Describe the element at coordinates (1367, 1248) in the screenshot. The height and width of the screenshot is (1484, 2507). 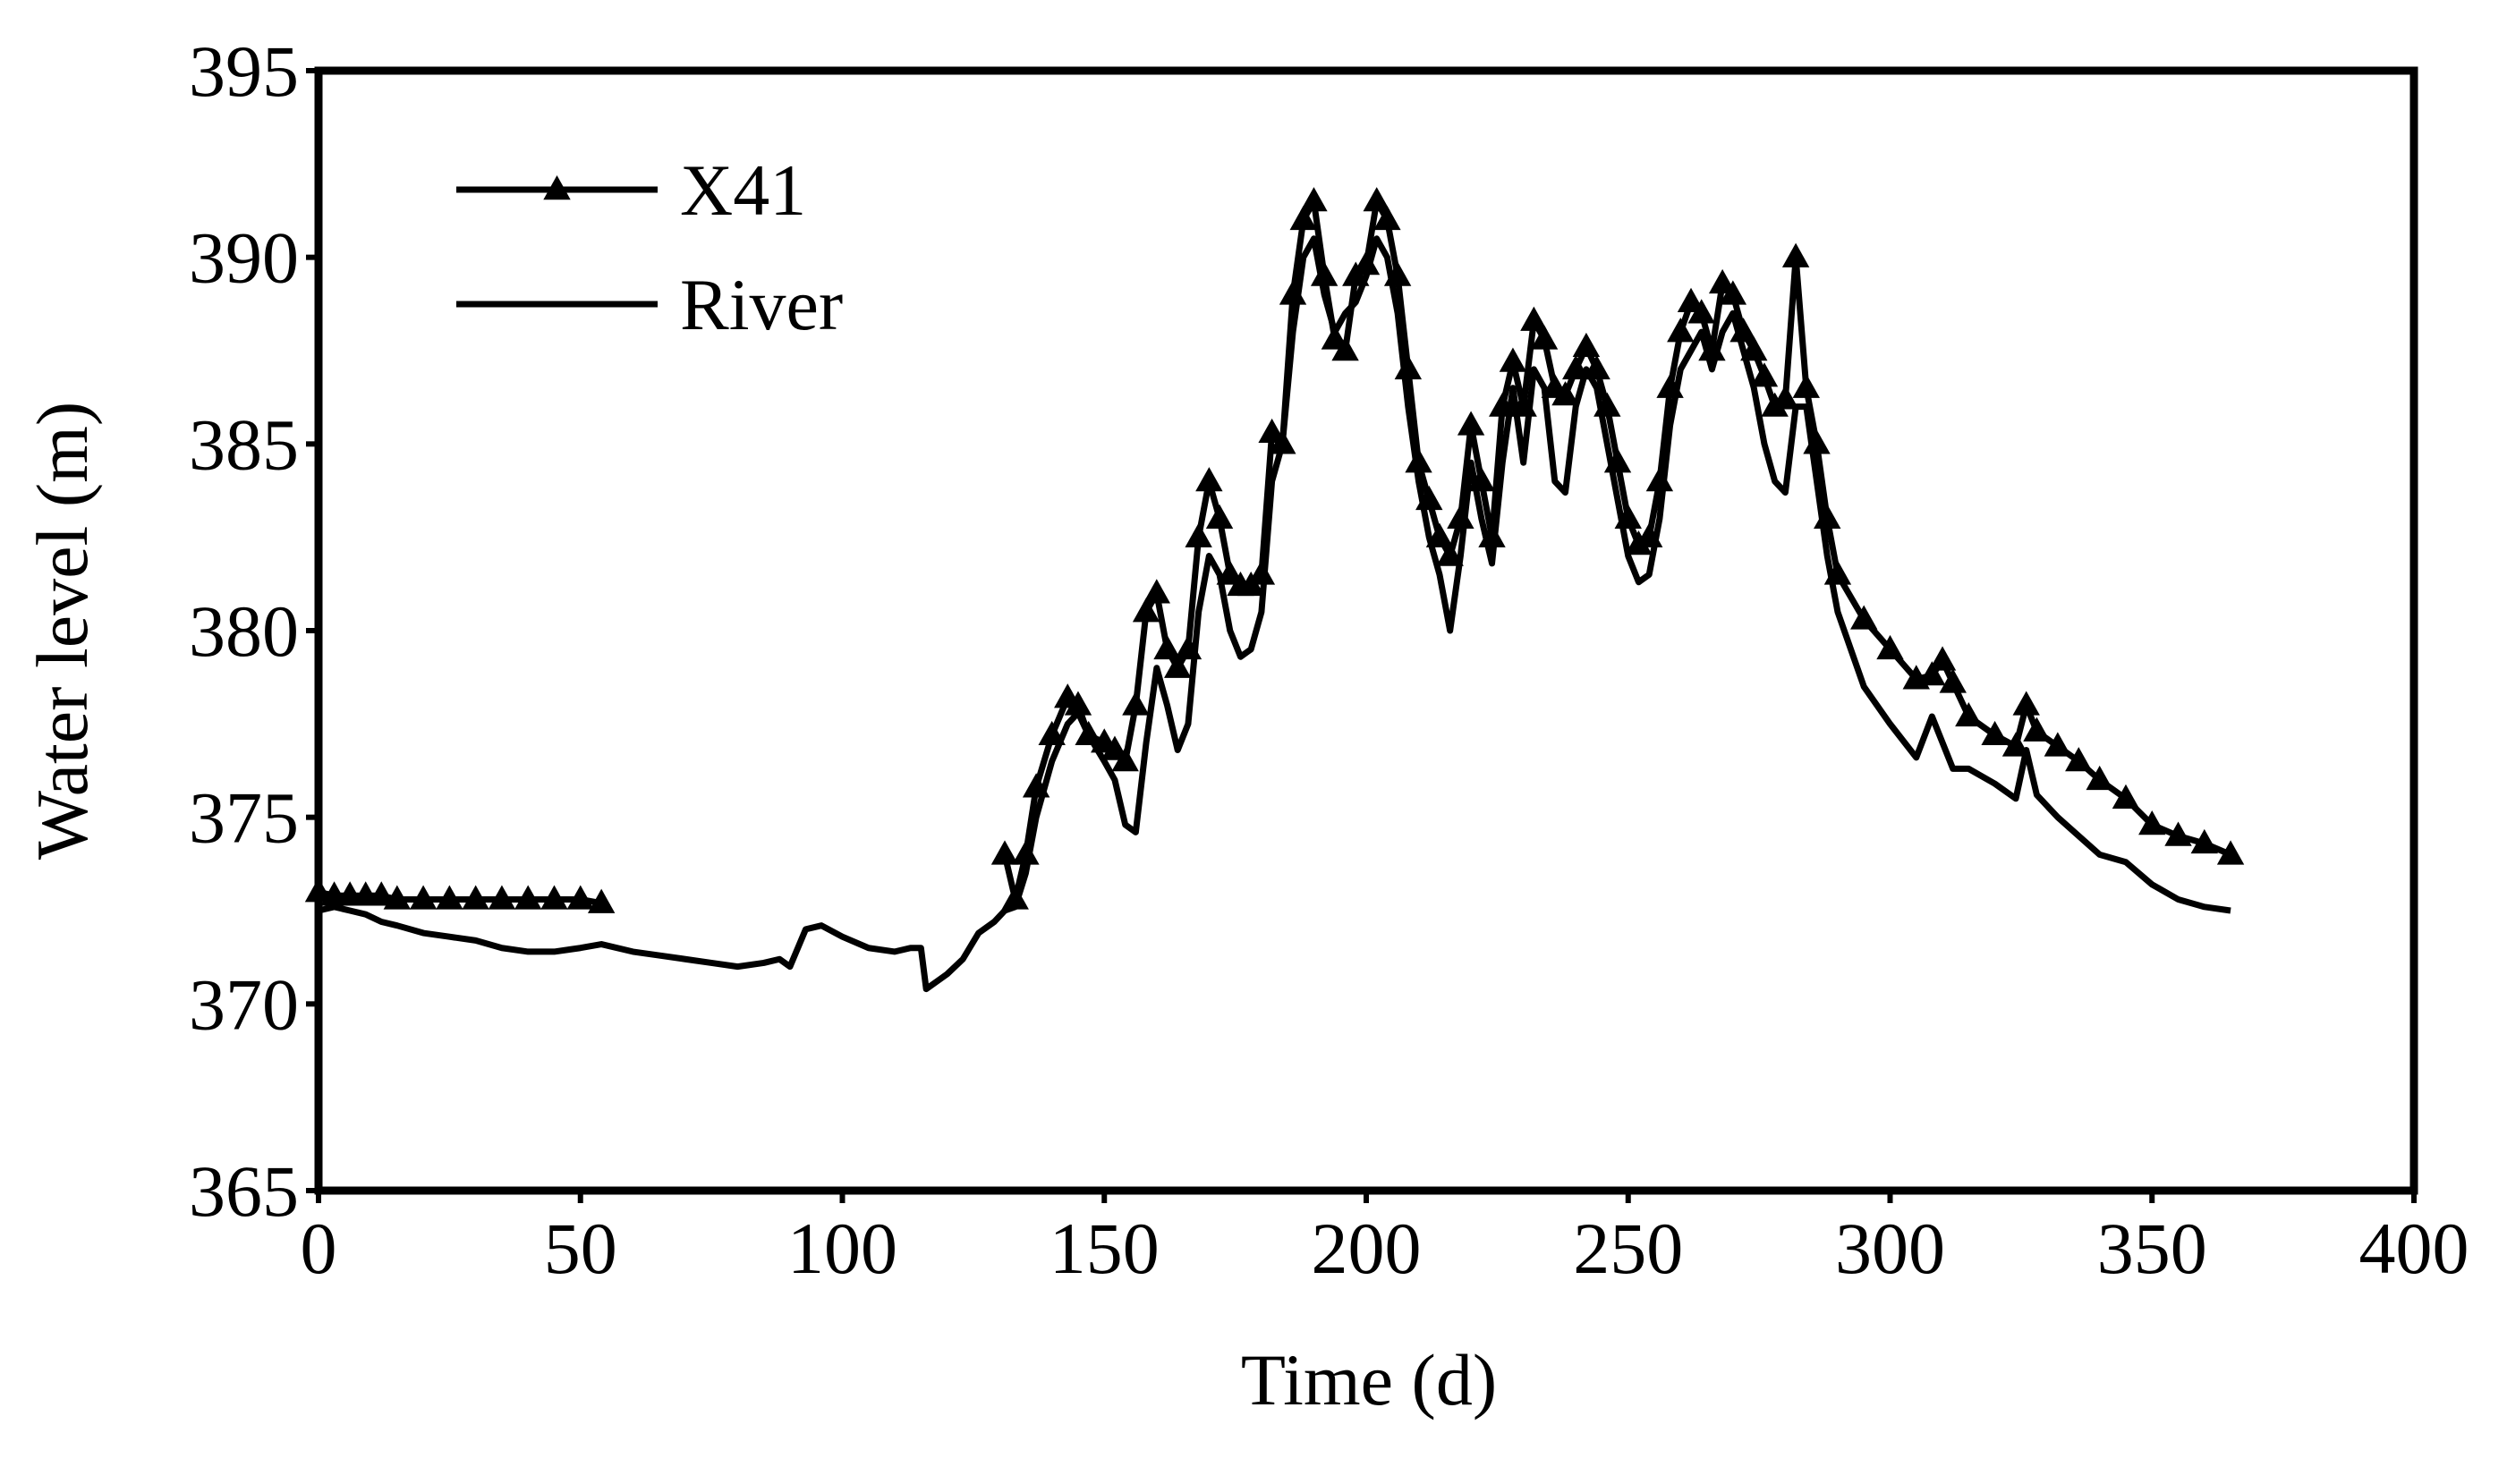
I see `x-tick-label: 200` at that location.